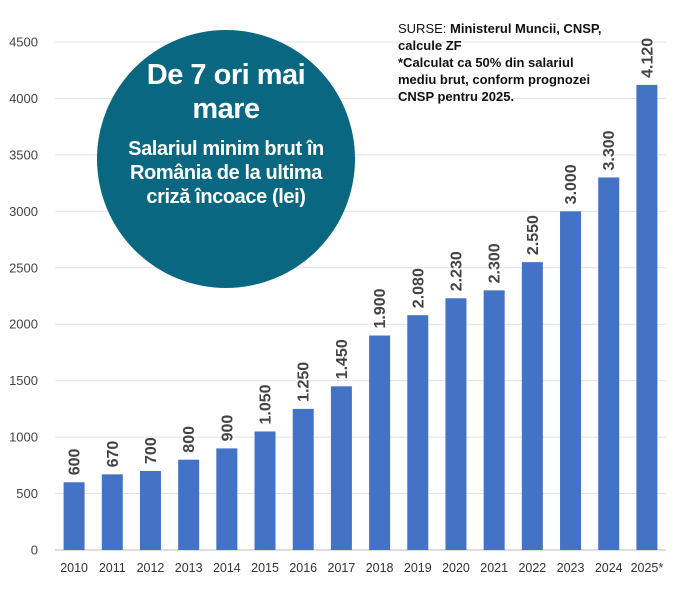  I want to click on x-tick-label: 2022, so click(532, 568).